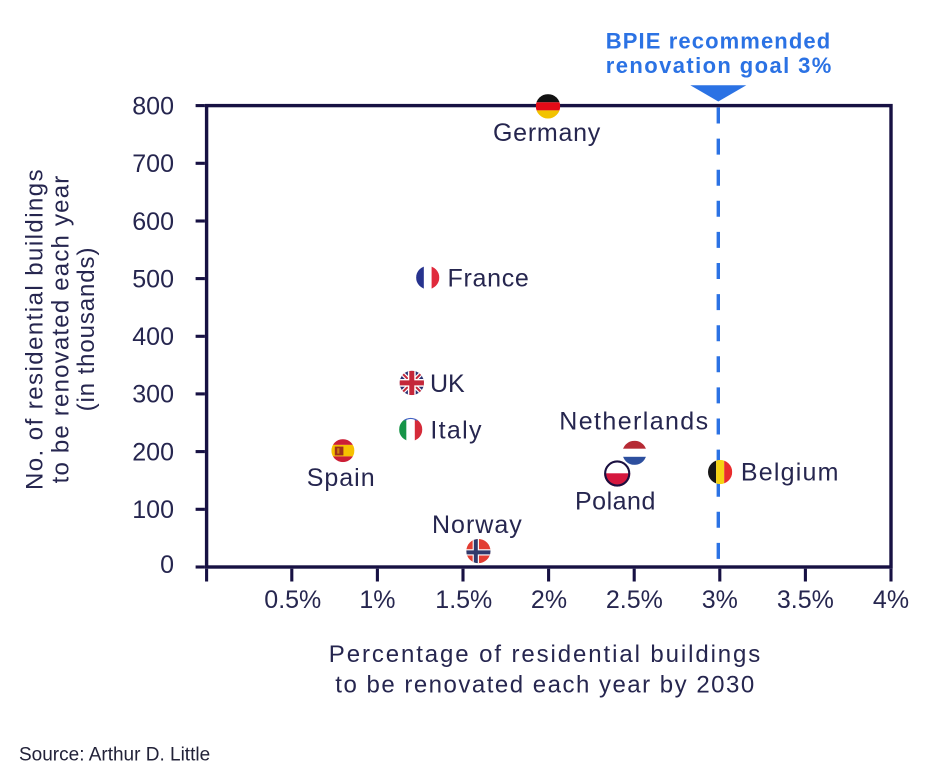 This screenshot has height=784, width=946. What do you see at coordinates (634, 422) in the screenshot?
I see `svg-text: Netherlands` at bounding box center [634, 422].